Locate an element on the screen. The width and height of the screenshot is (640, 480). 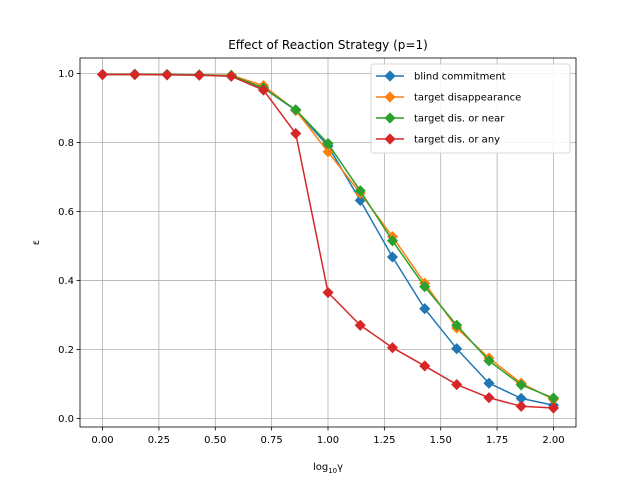
x-tick-label: 0.75 is located at coordinates (272, 440).